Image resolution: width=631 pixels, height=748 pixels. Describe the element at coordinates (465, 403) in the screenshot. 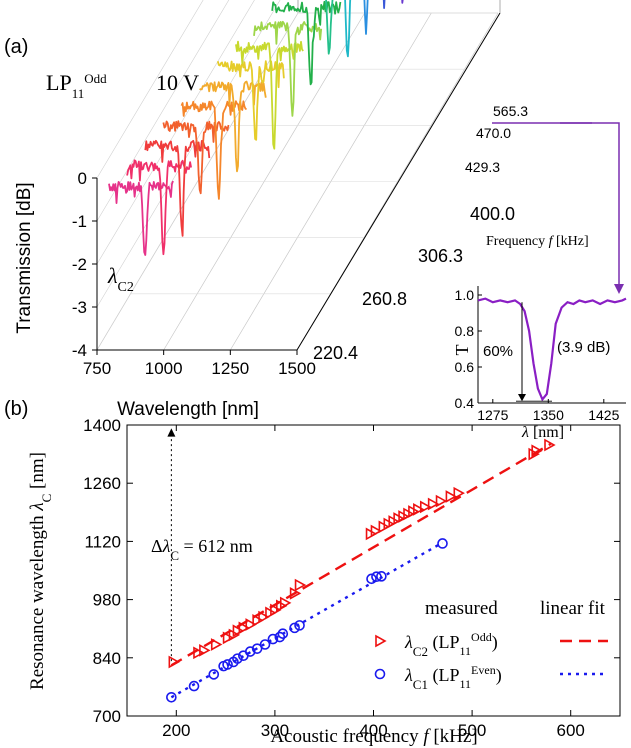

I see `inset-y-tick-label: 0.4` at that location.